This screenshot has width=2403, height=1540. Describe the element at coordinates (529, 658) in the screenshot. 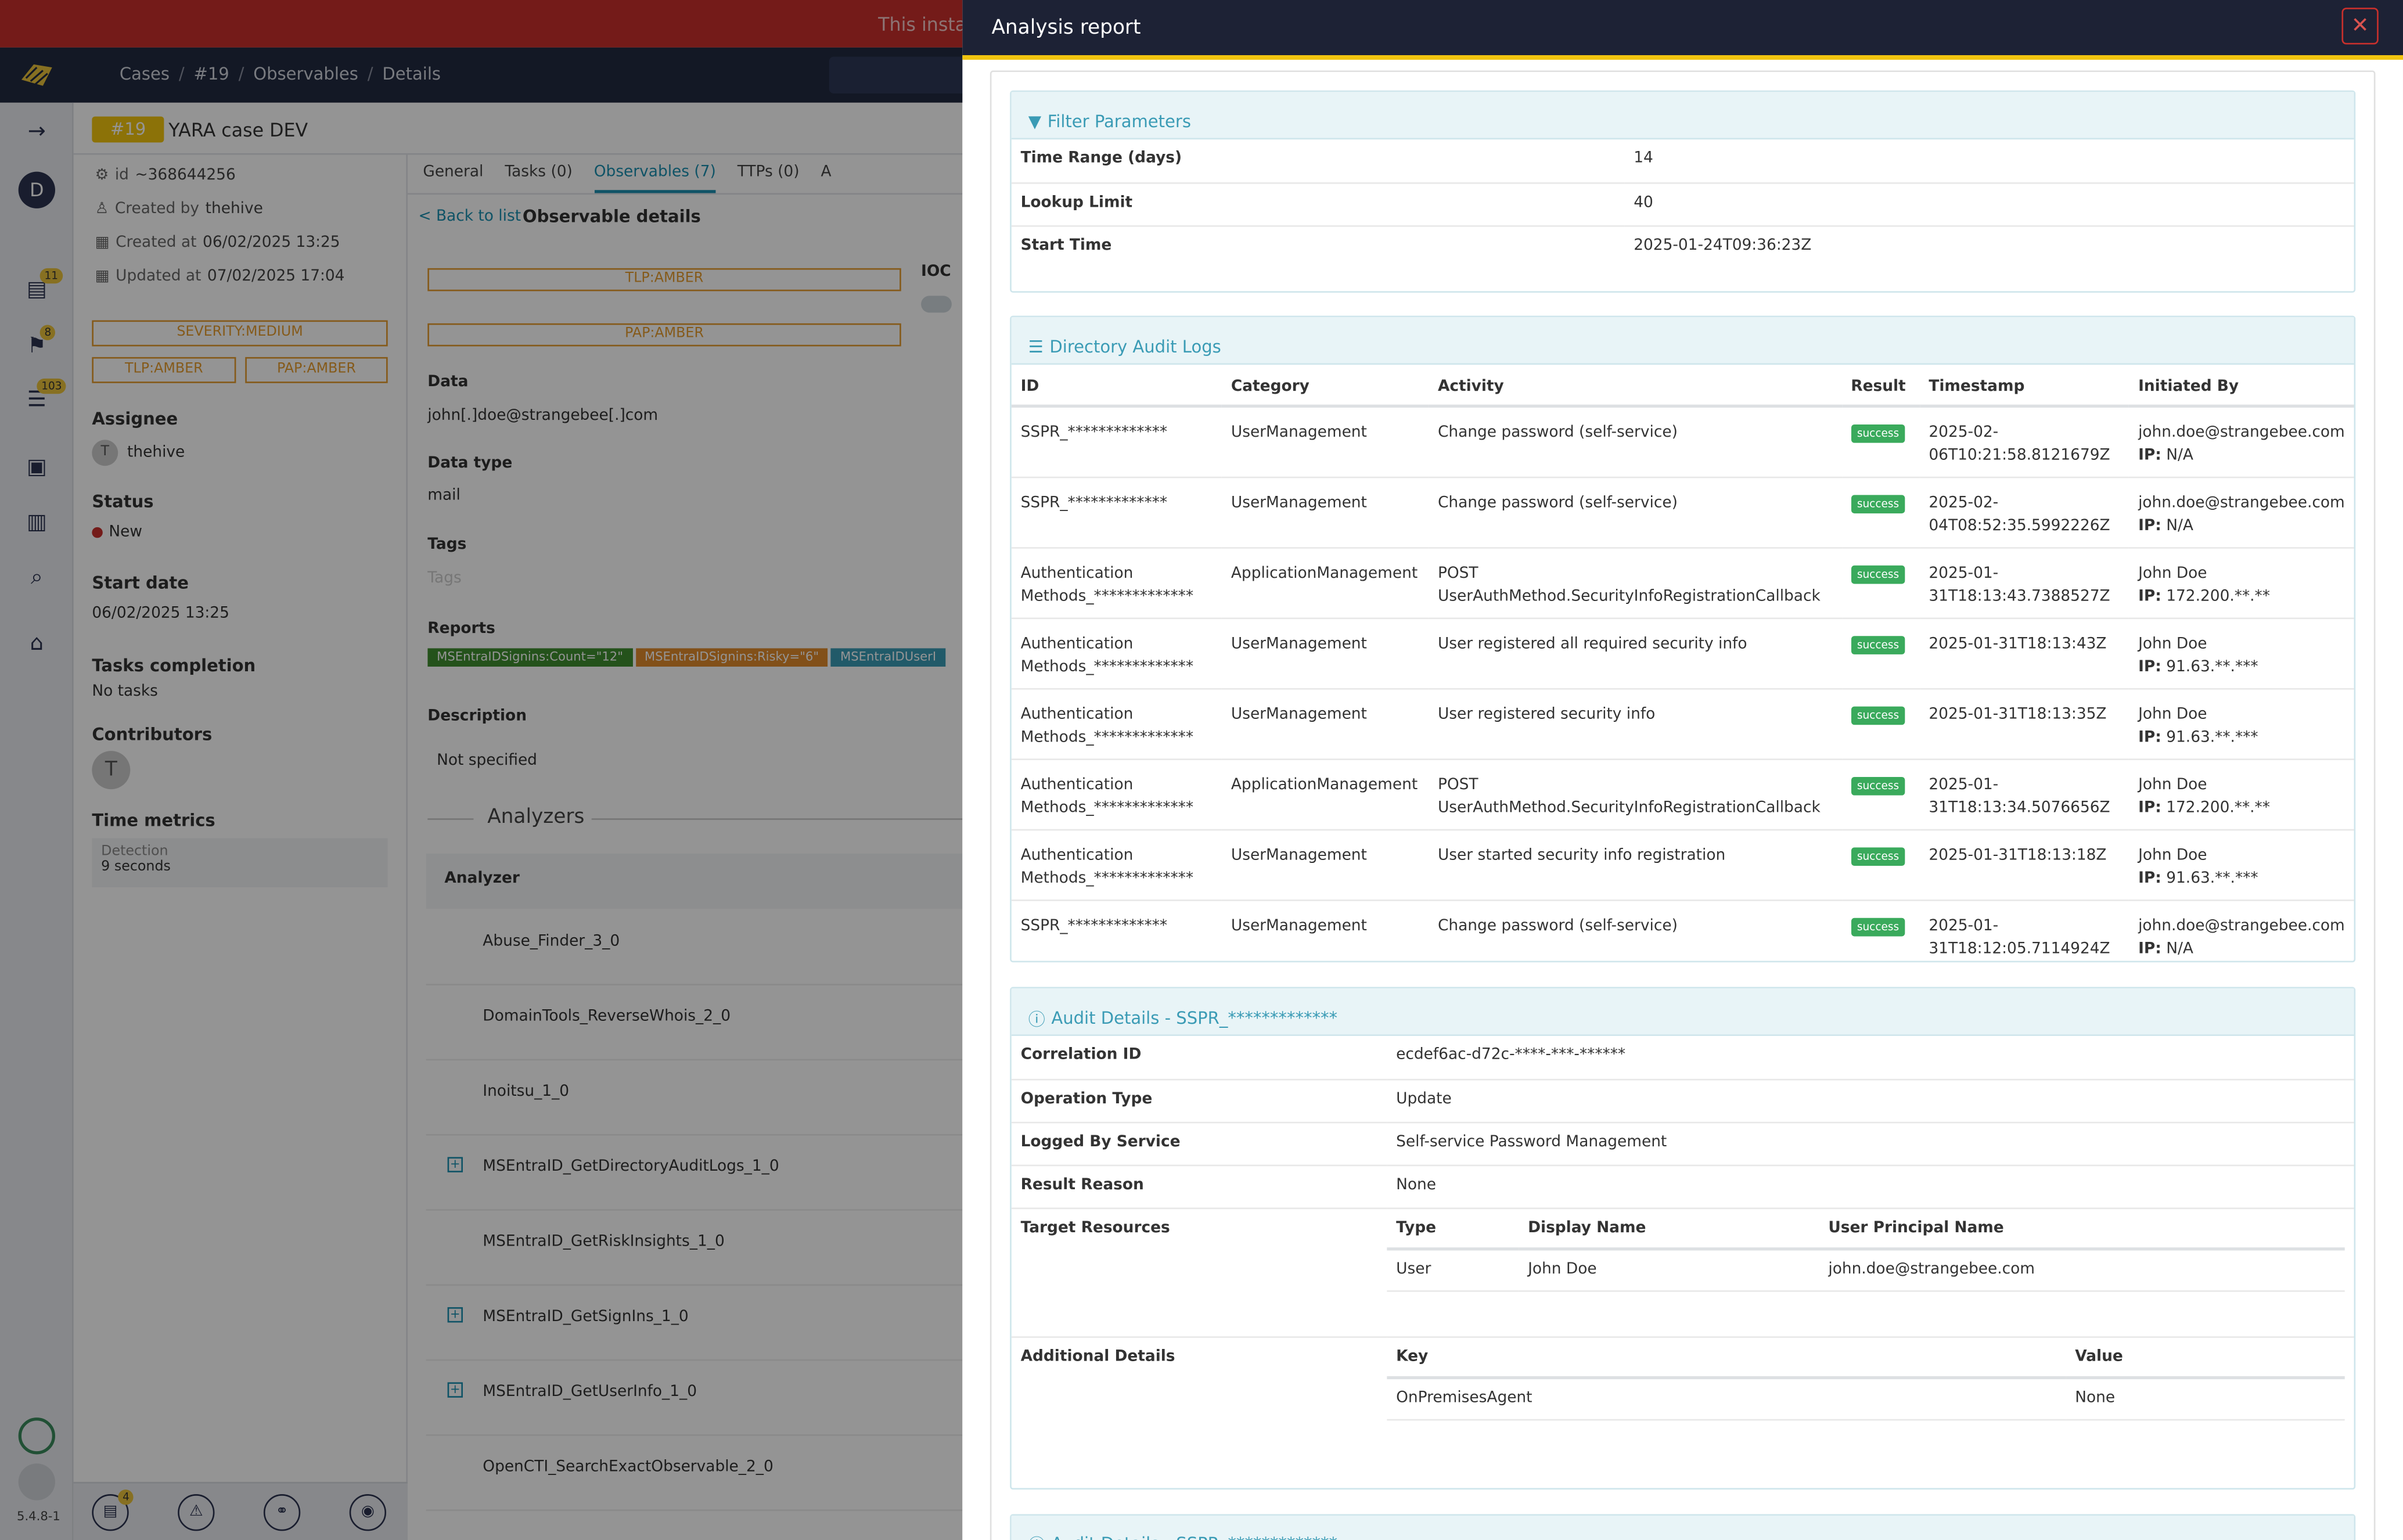

I see `report-tag: MSEntraIDSignins:Count="12"` at that location.